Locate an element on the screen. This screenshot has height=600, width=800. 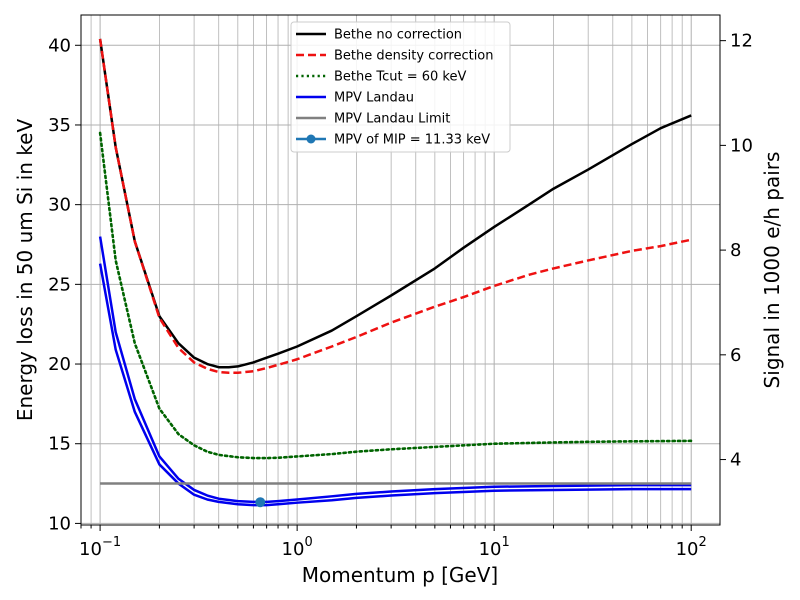
legend-label-4: MPV Landau Limit is located at coordinates (392, 119).